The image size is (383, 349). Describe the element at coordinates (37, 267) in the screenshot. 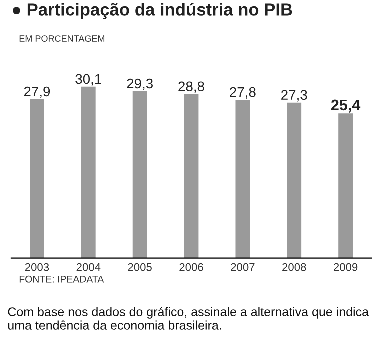

I see `x-tick-label: 2003` at that location.